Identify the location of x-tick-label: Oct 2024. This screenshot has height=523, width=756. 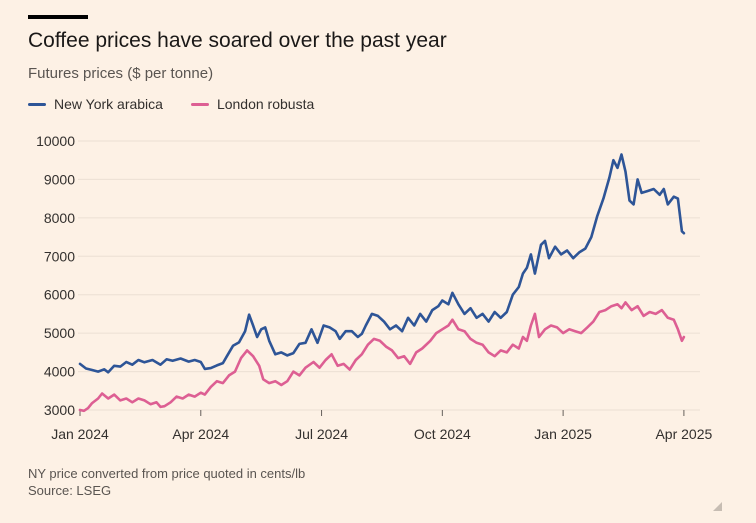
(442, 434).